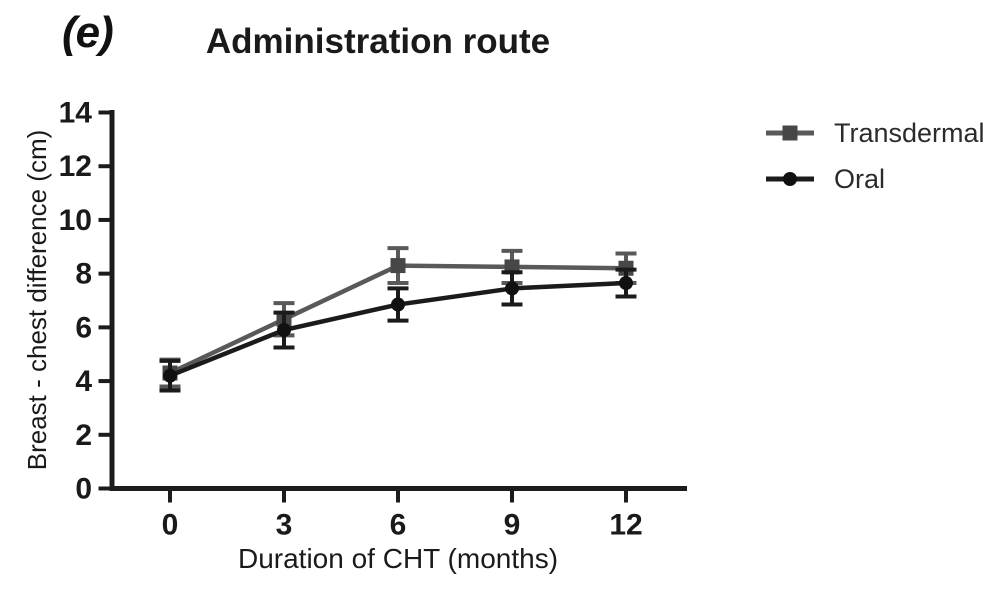  What do you see at coordinates (512, 525) in the screenshot?
I see `x-tick-label: 9` at bounding box center [512, 525].